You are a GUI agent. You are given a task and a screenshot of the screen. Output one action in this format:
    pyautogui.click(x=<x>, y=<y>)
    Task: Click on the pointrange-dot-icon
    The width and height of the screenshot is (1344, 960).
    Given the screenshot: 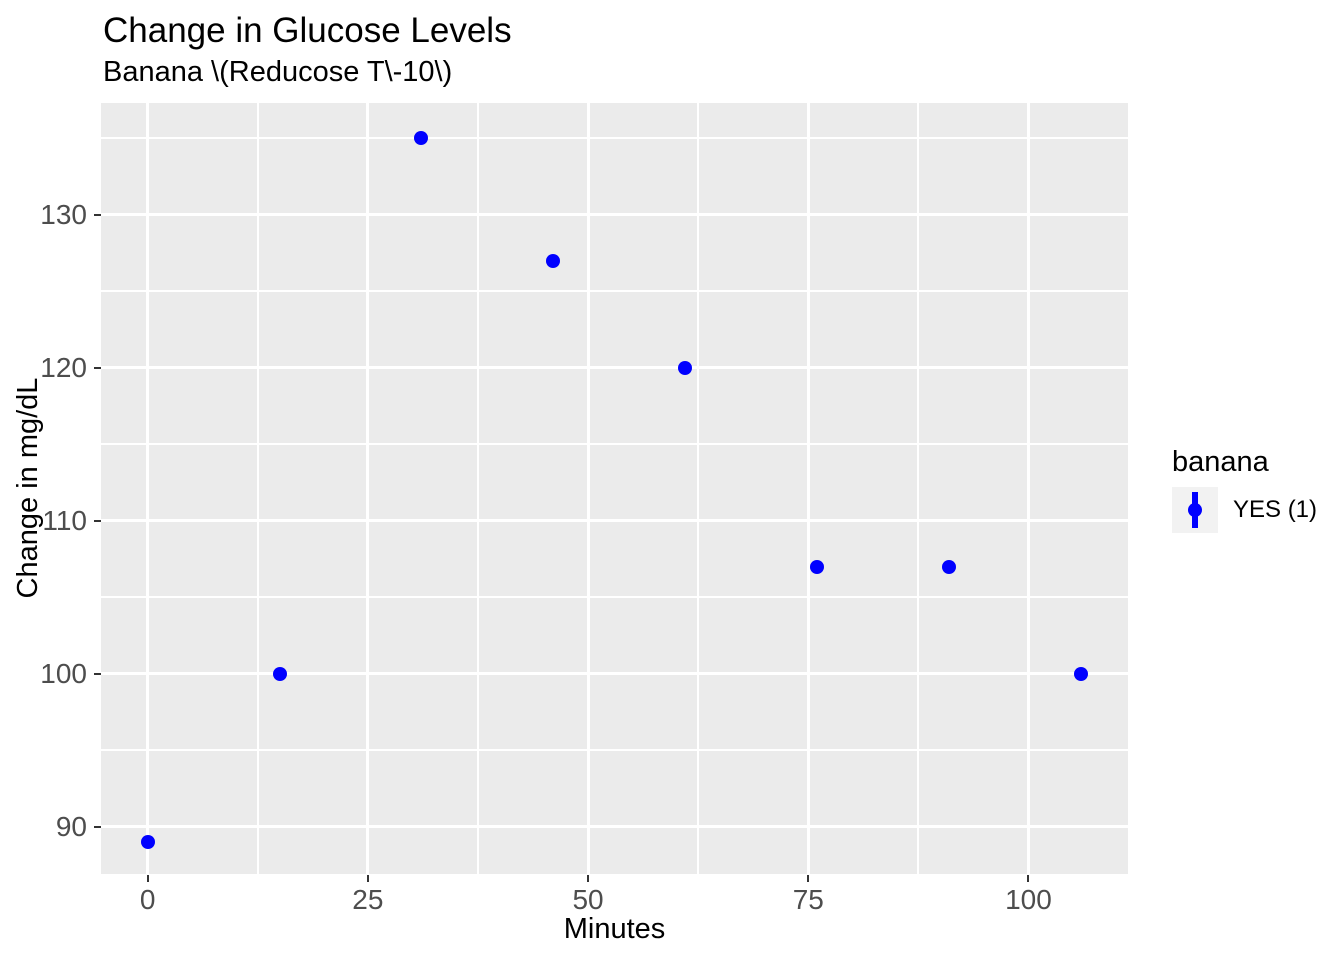 What is the action you would take?
    pyautogui.click(x=1195, y=510)
    